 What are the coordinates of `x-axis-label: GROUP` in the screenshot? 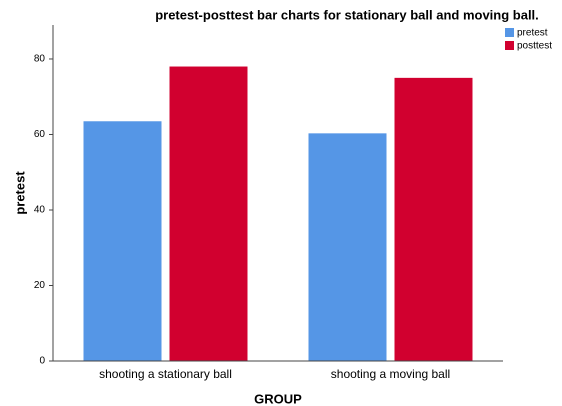 It's located at (278, 398).